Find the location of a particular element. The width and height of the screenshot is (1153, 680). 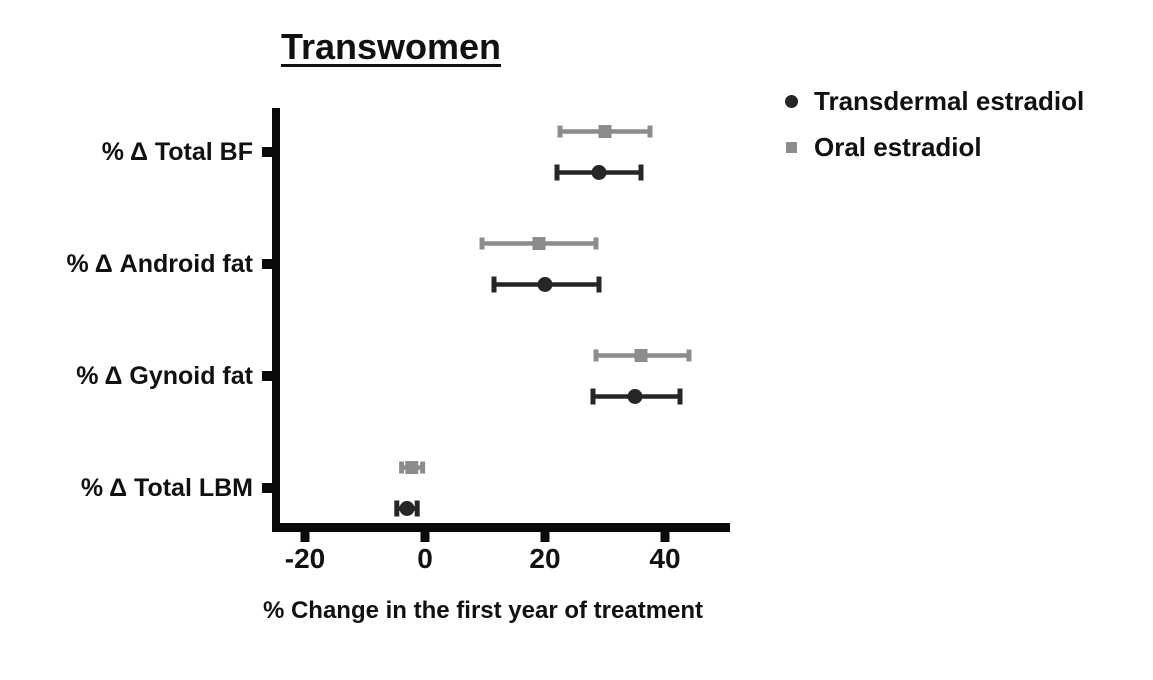

x-tick-label: 20 is located at coordinates (545, 558).